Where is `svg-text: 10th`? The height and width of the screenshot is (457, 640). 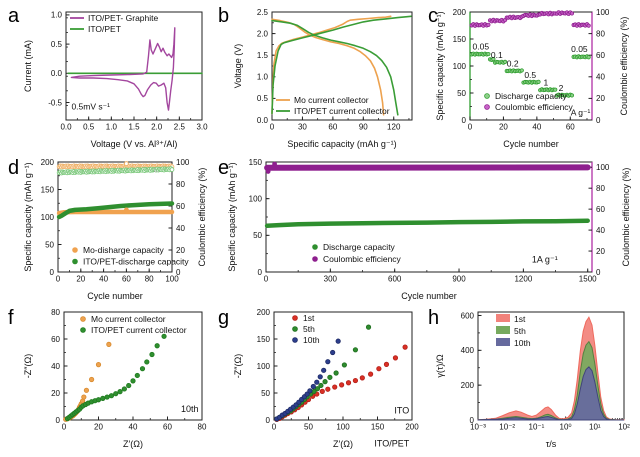
svg-text: 10th is located at coordinates (311, 340).